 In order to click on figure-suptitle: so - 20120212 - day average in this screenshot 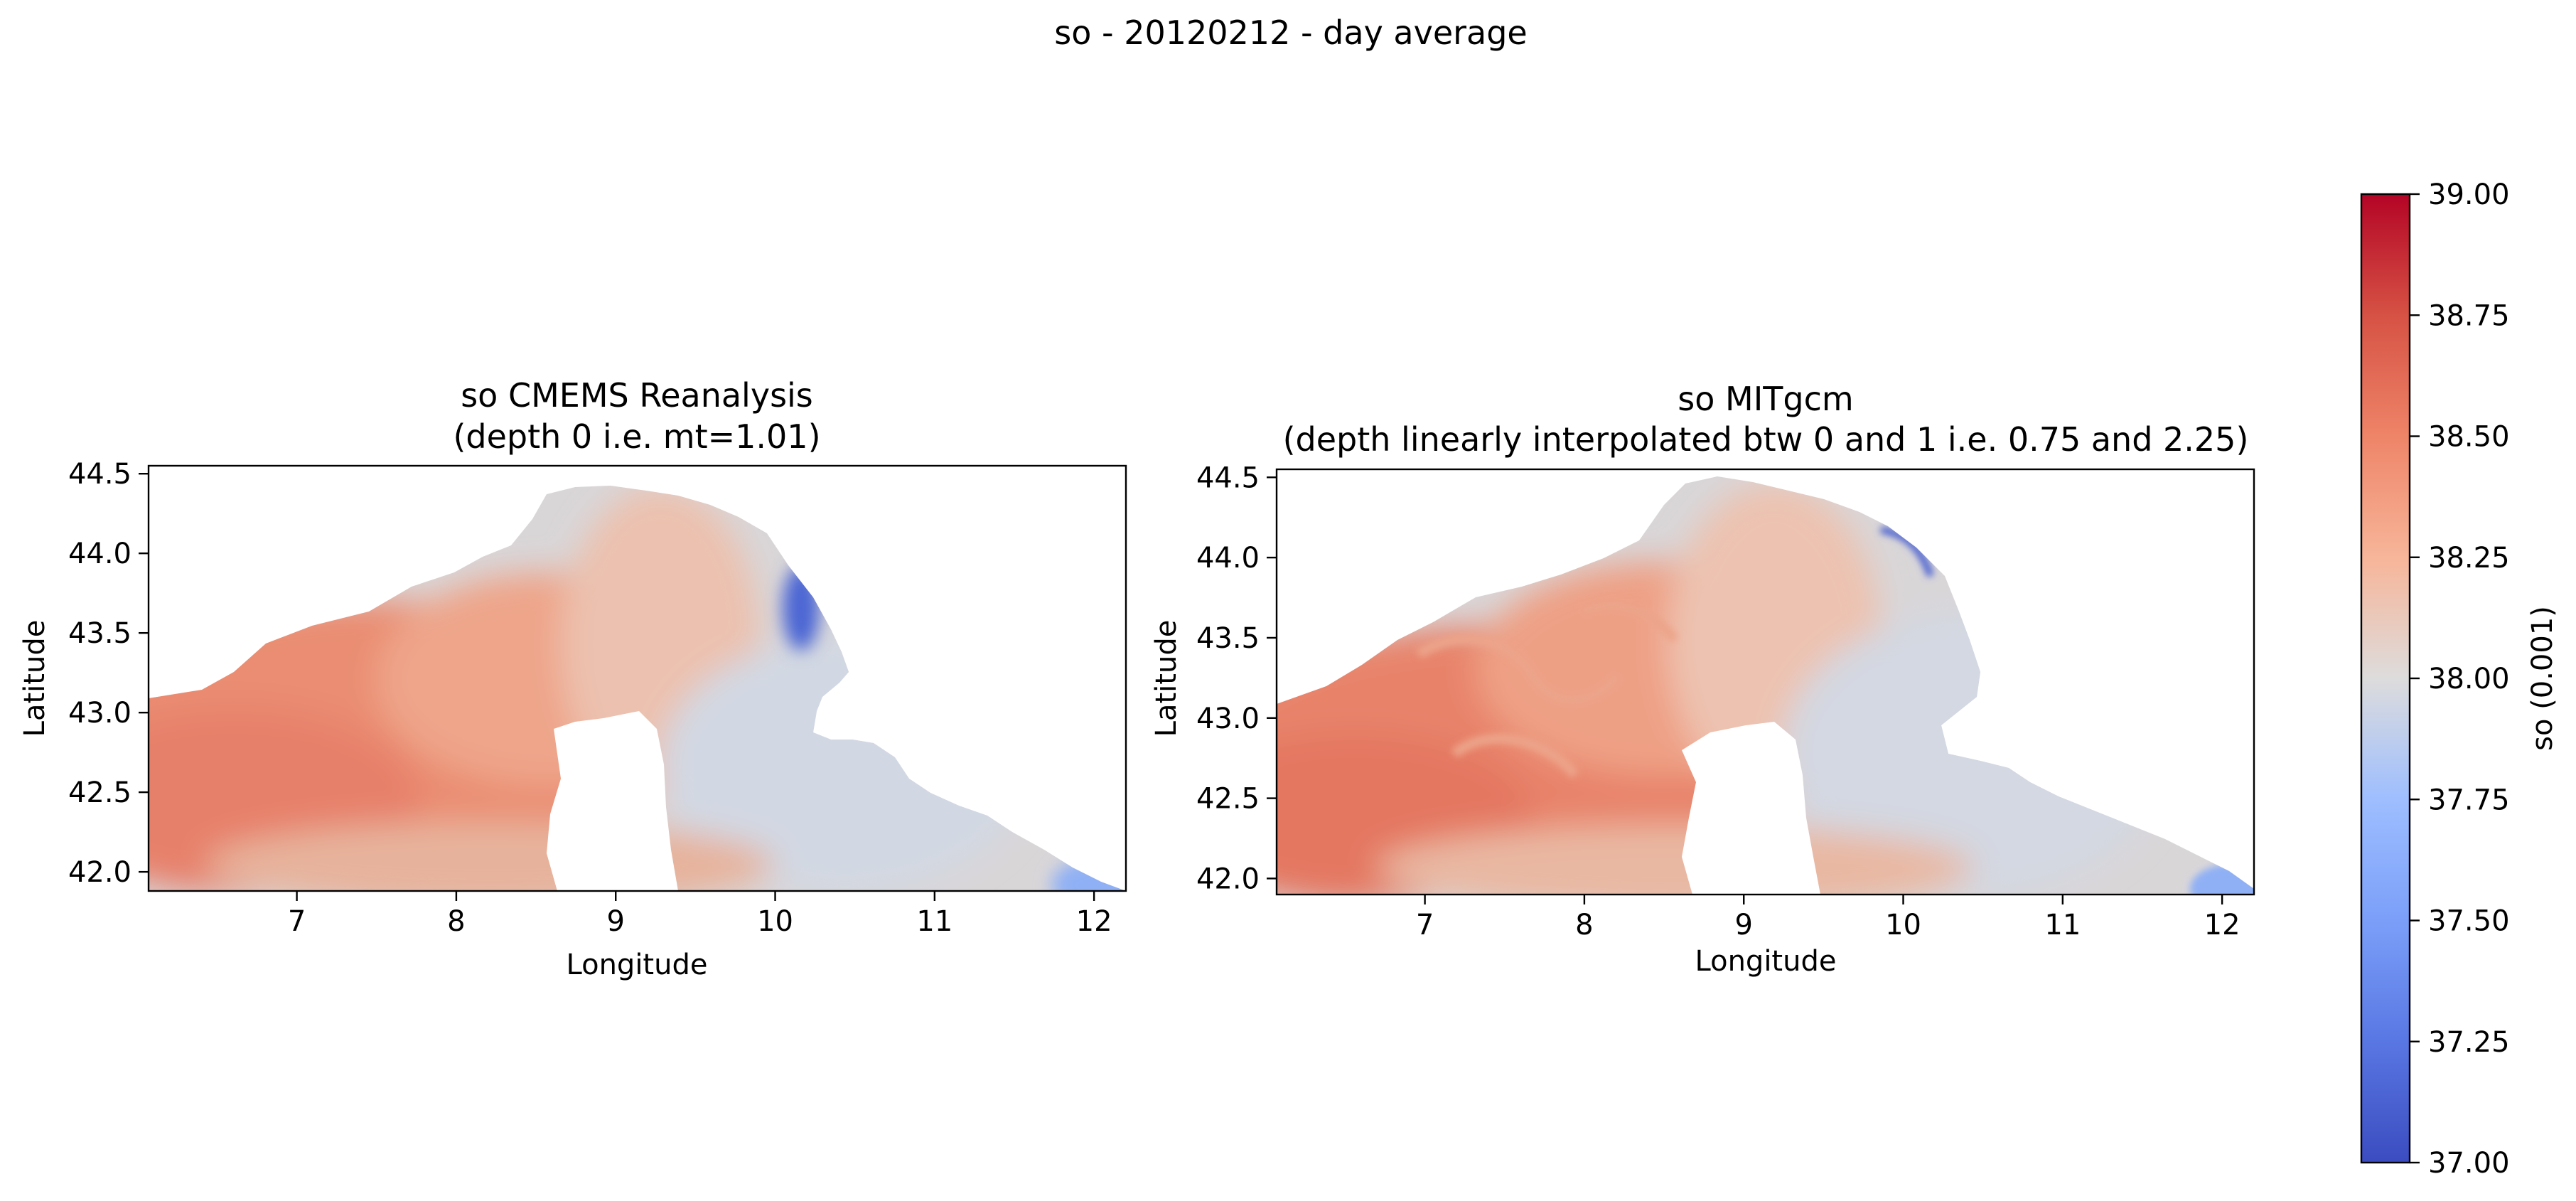, I will do `click(1290, 33)`.